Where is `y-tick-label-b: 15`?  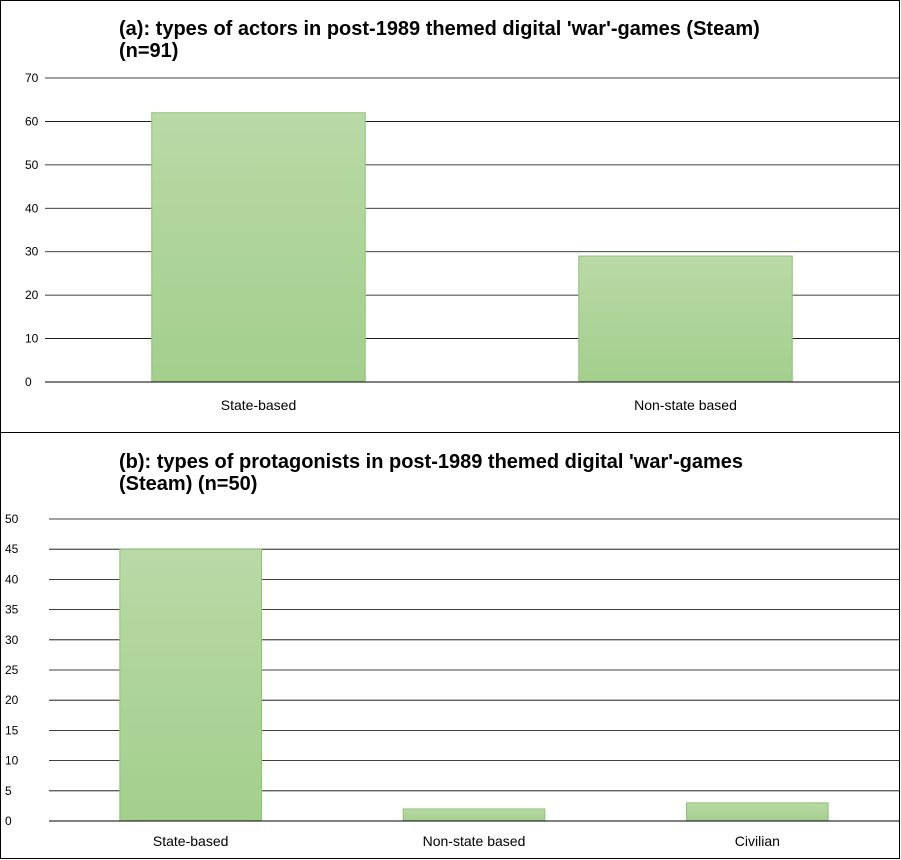 y-tick-label-b: 15 is located at coordinates (12, 730).